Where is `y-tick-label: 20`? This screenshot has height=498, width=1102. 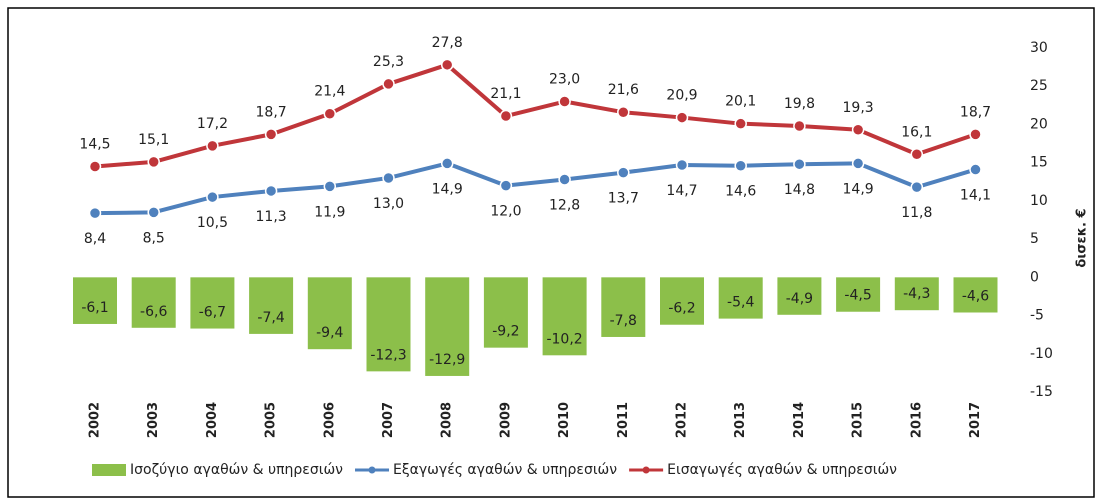
y-tick-label: 20 is located at coordinates (1039, 124).